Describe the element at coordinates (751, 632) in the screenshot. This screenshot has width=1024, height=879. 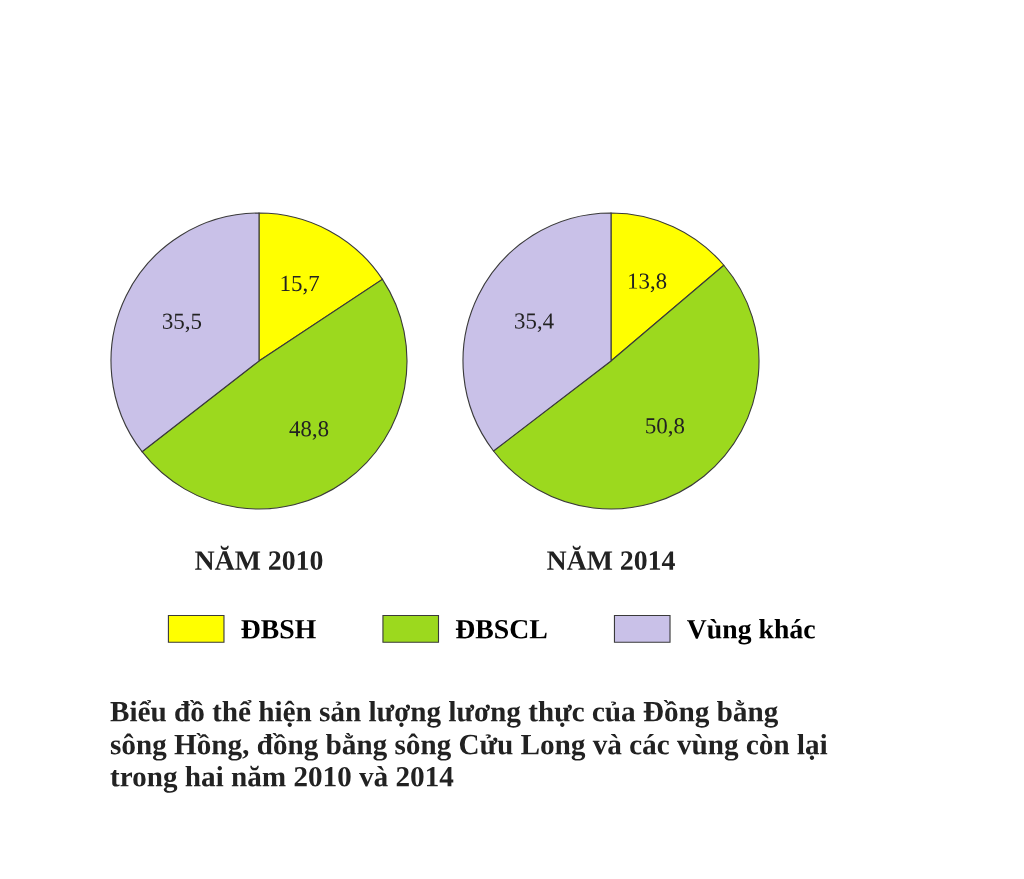
I see `legend-label: Vùng khác` at that location.